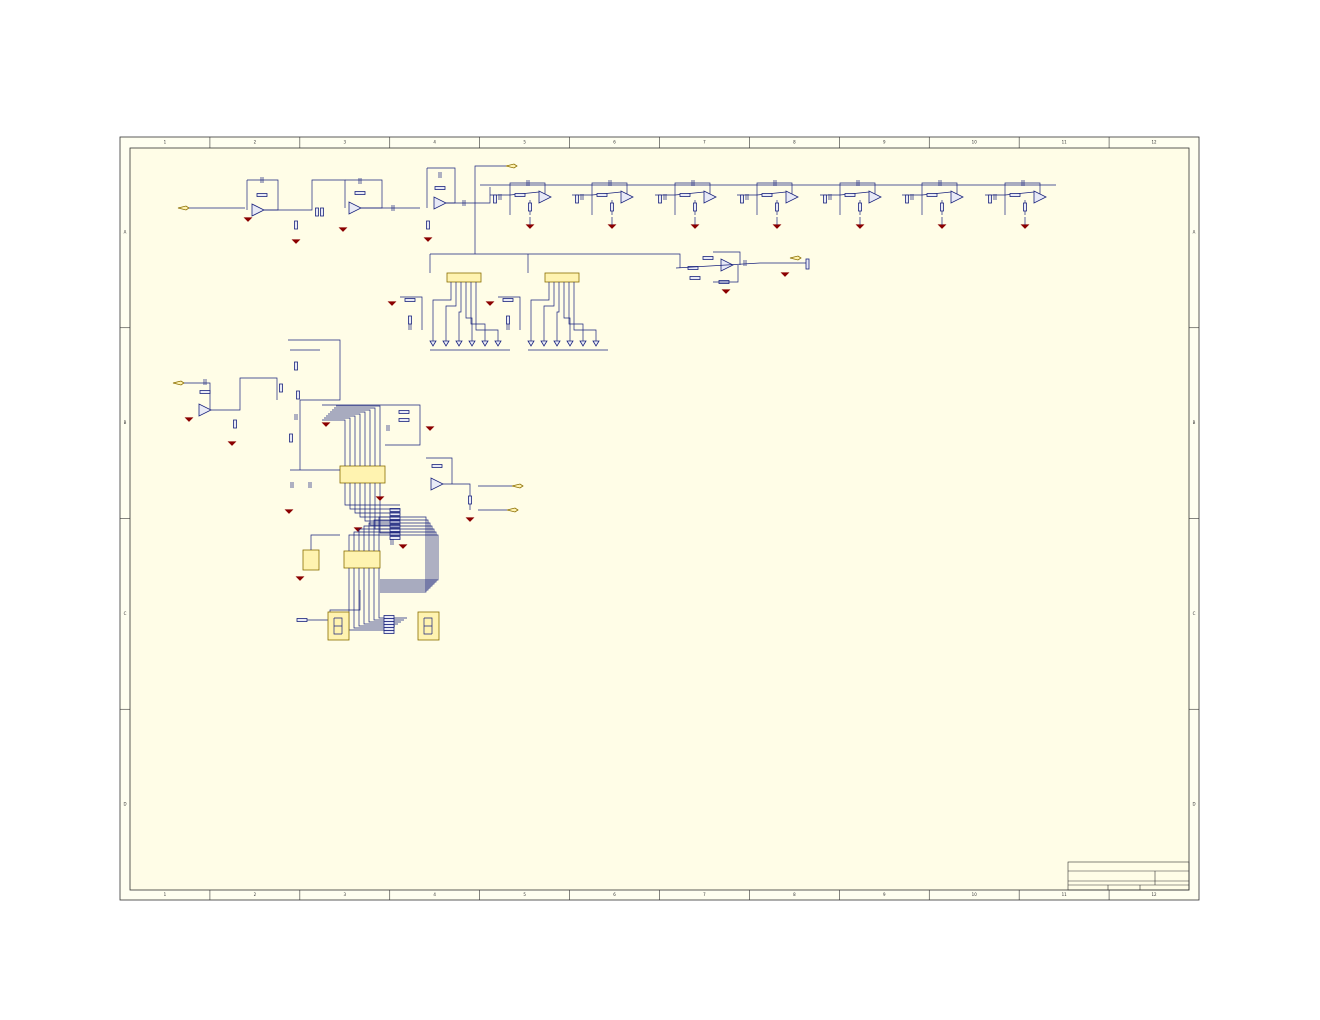 This screenshot has width=1320, height=1020. I want to click on zone-label: 1, so click(165, 894).